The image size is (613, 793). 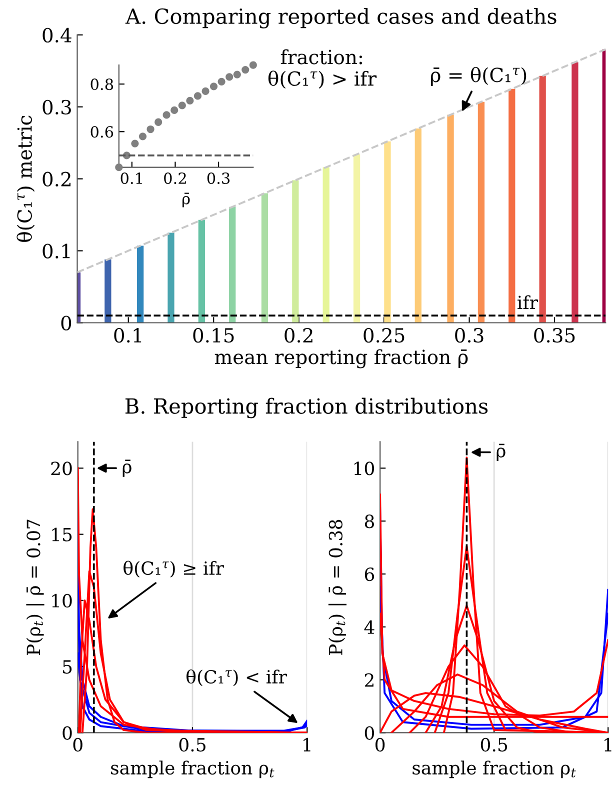 I want to click on annotation: θ(C₁$^{τ}$) ≥ ifr, so click(x=174, y=569).